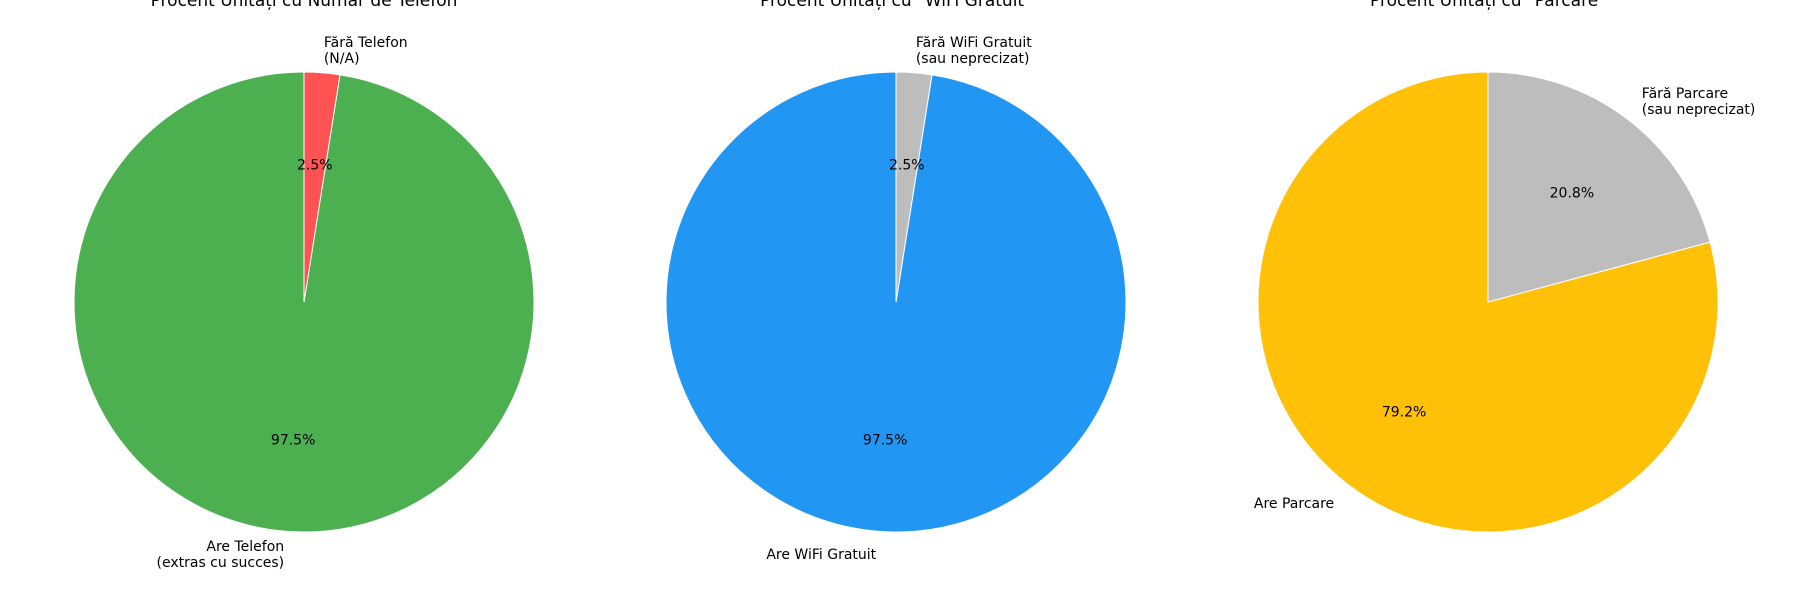  Describe the element at coordinates (1572, 193) in the screenshot. I see `slice-percent-label: 20.8%` at that location.